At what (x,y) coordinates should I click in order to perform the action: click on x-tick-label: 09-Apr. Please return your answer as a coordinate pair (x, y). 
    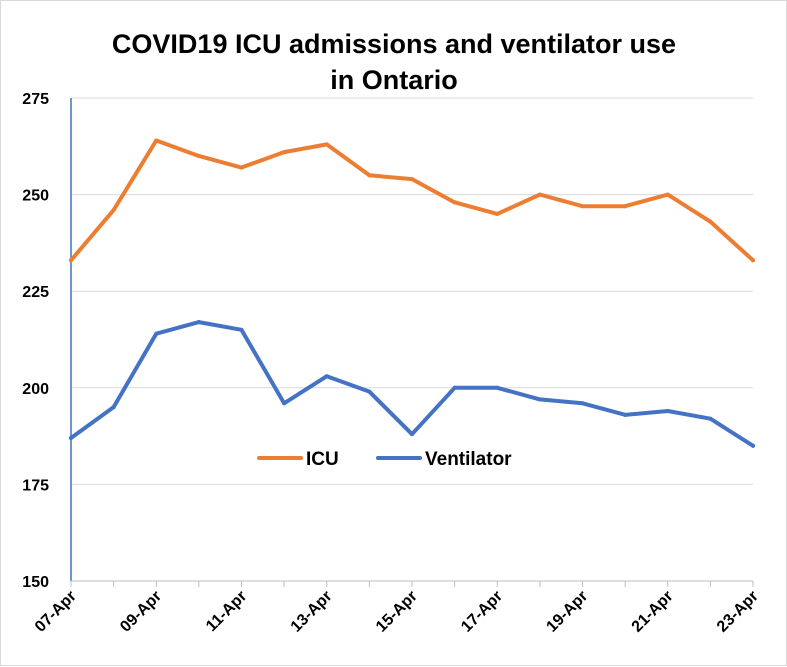
    Looking at the image, I should click on (141, 612).